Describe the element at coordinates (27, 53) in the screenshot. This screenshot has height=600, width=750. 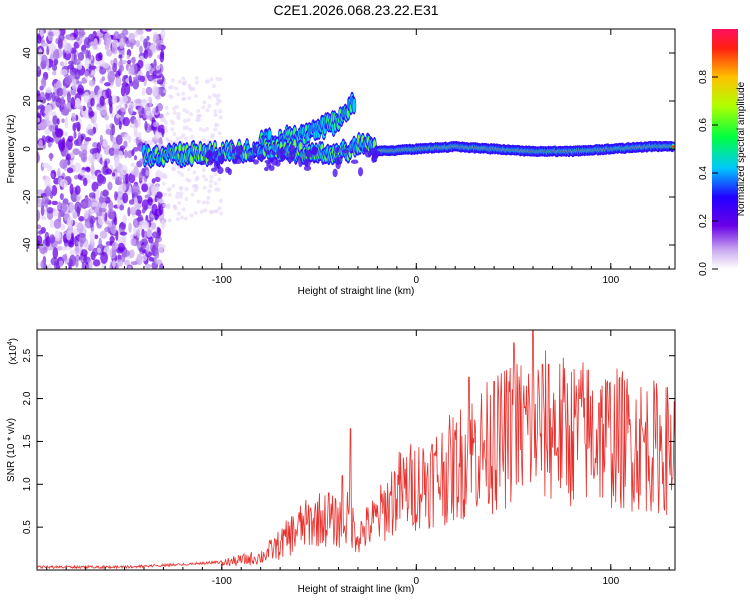
I see `spectrogram-ytick-label: 40` at that location.